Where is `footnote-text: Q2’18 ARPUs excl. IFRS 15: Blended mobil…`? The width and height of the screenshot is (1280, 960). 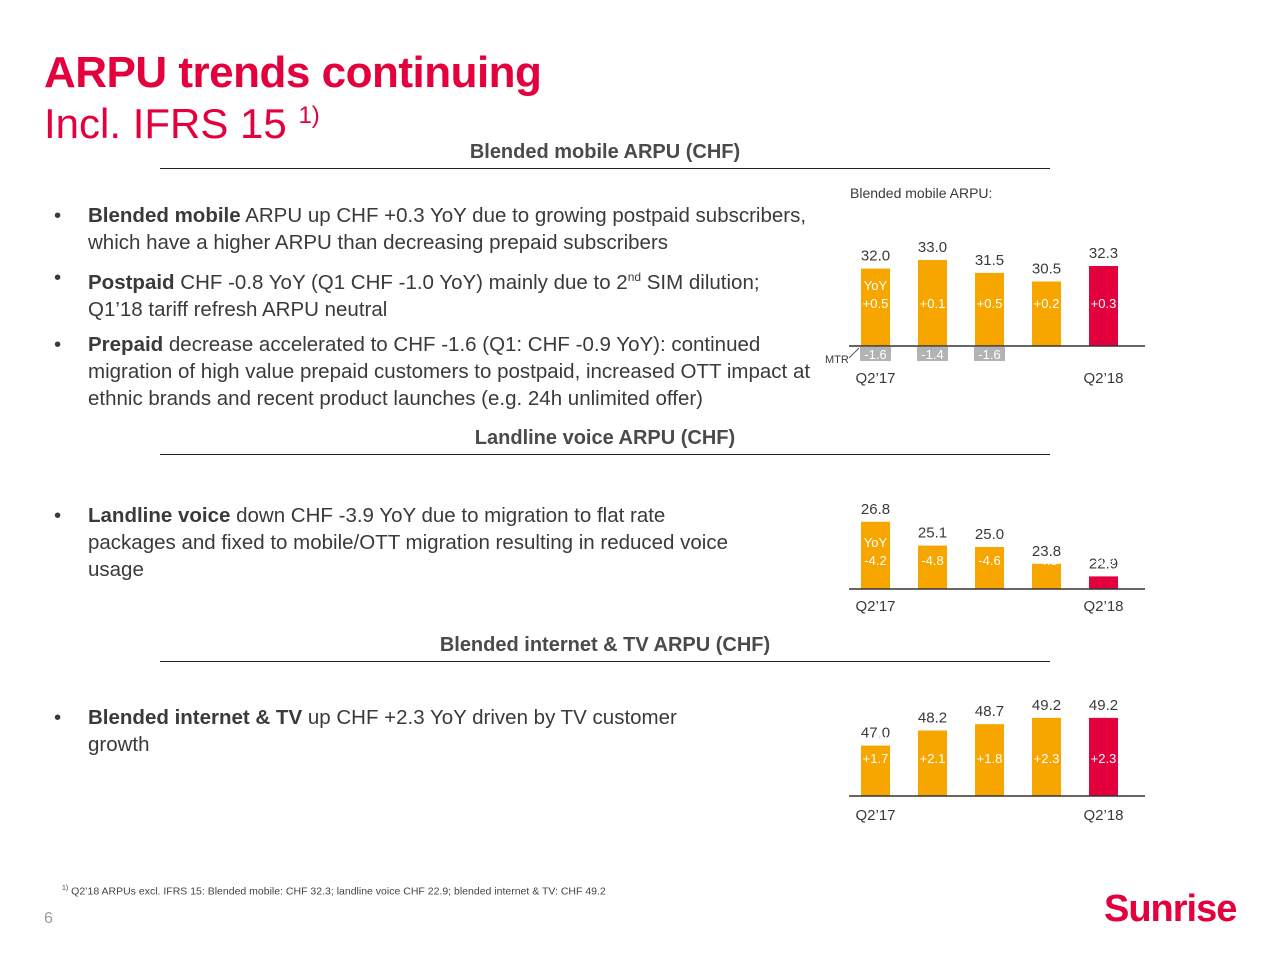 footnote-text: Q2’18 ARPUs excl. IFRS 15: Blended mobil… is located at coordinates (338, 891).